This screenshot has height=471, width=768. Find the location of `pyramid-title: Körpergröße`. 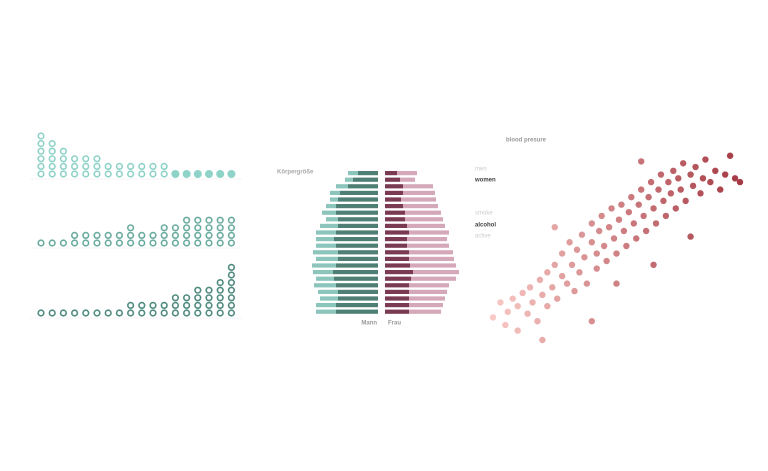

pyramid-title: Körpergröße is located at coordinates (295, 173).